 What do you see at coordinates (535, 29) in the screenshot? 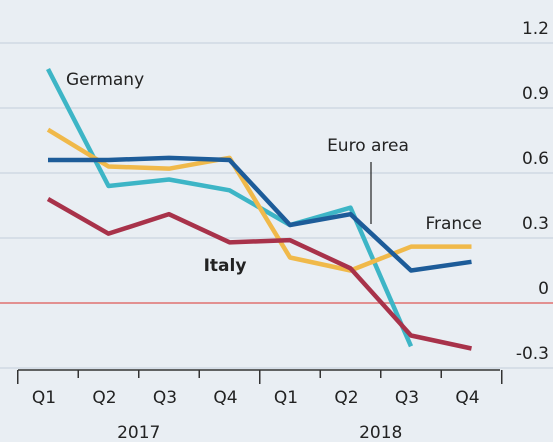
I see `y-tick-label: 1.2` at bounding box center [535, 29].